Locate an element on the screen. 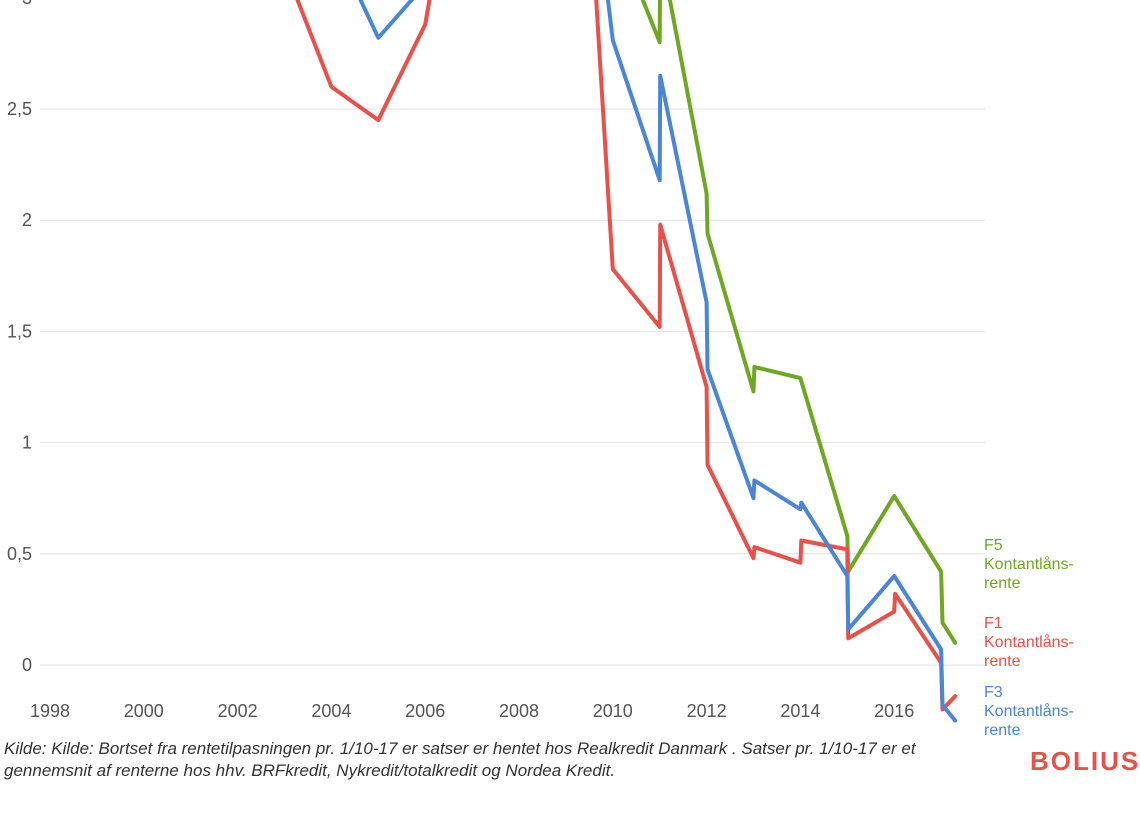 This screenshot has height=814, width=1140. x-axis-ticks: 1998 2000 2002 2004 2006 2008 2010 2012 2014 2016 is located at coordinates (472, 711).